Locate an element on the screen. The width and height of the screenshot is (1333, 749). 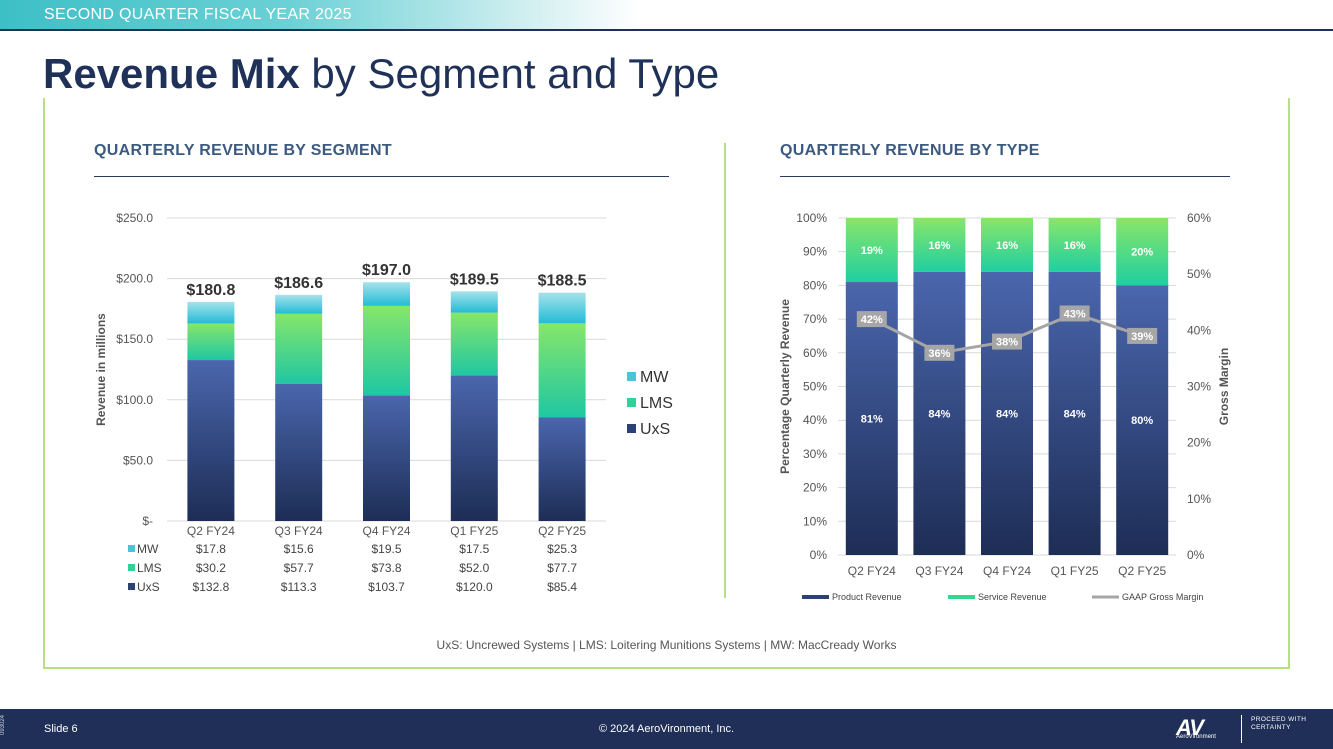
gross-margin-label: 36% is located at coordinates (939, 354).